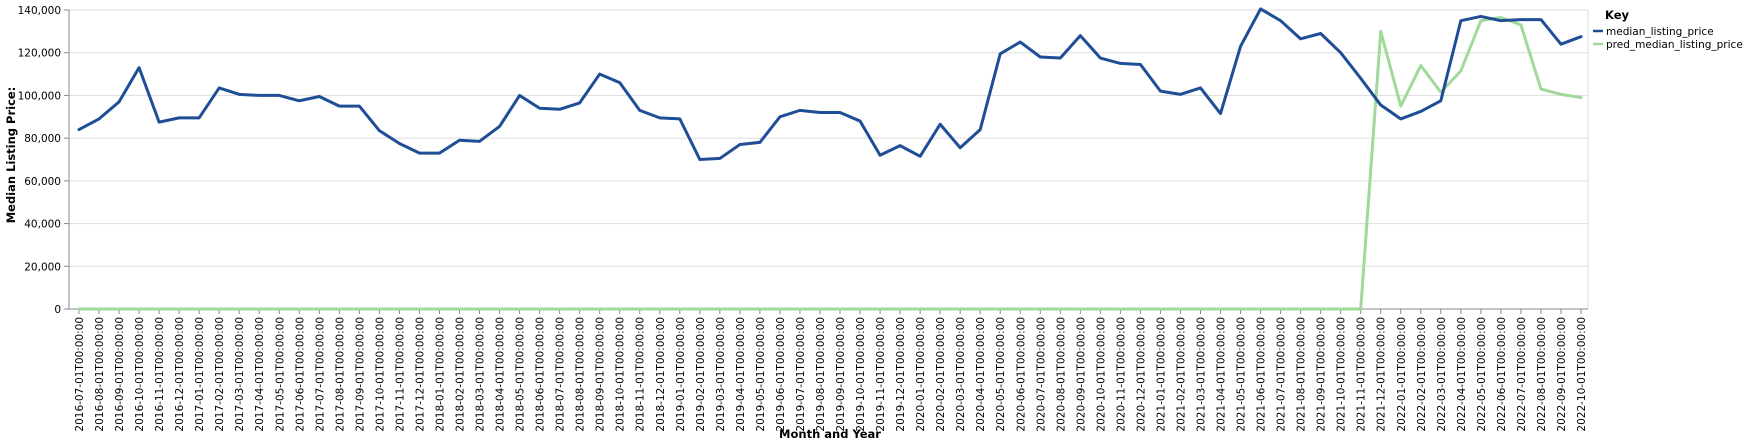 Image resolution: width=1759 pixels, height=447 pixels. What do you see at coordinates (260, 374) in the screenshot?
I see `x-tick-label: 2017-04-01T00:00:00` at bounding box center [260, 374].